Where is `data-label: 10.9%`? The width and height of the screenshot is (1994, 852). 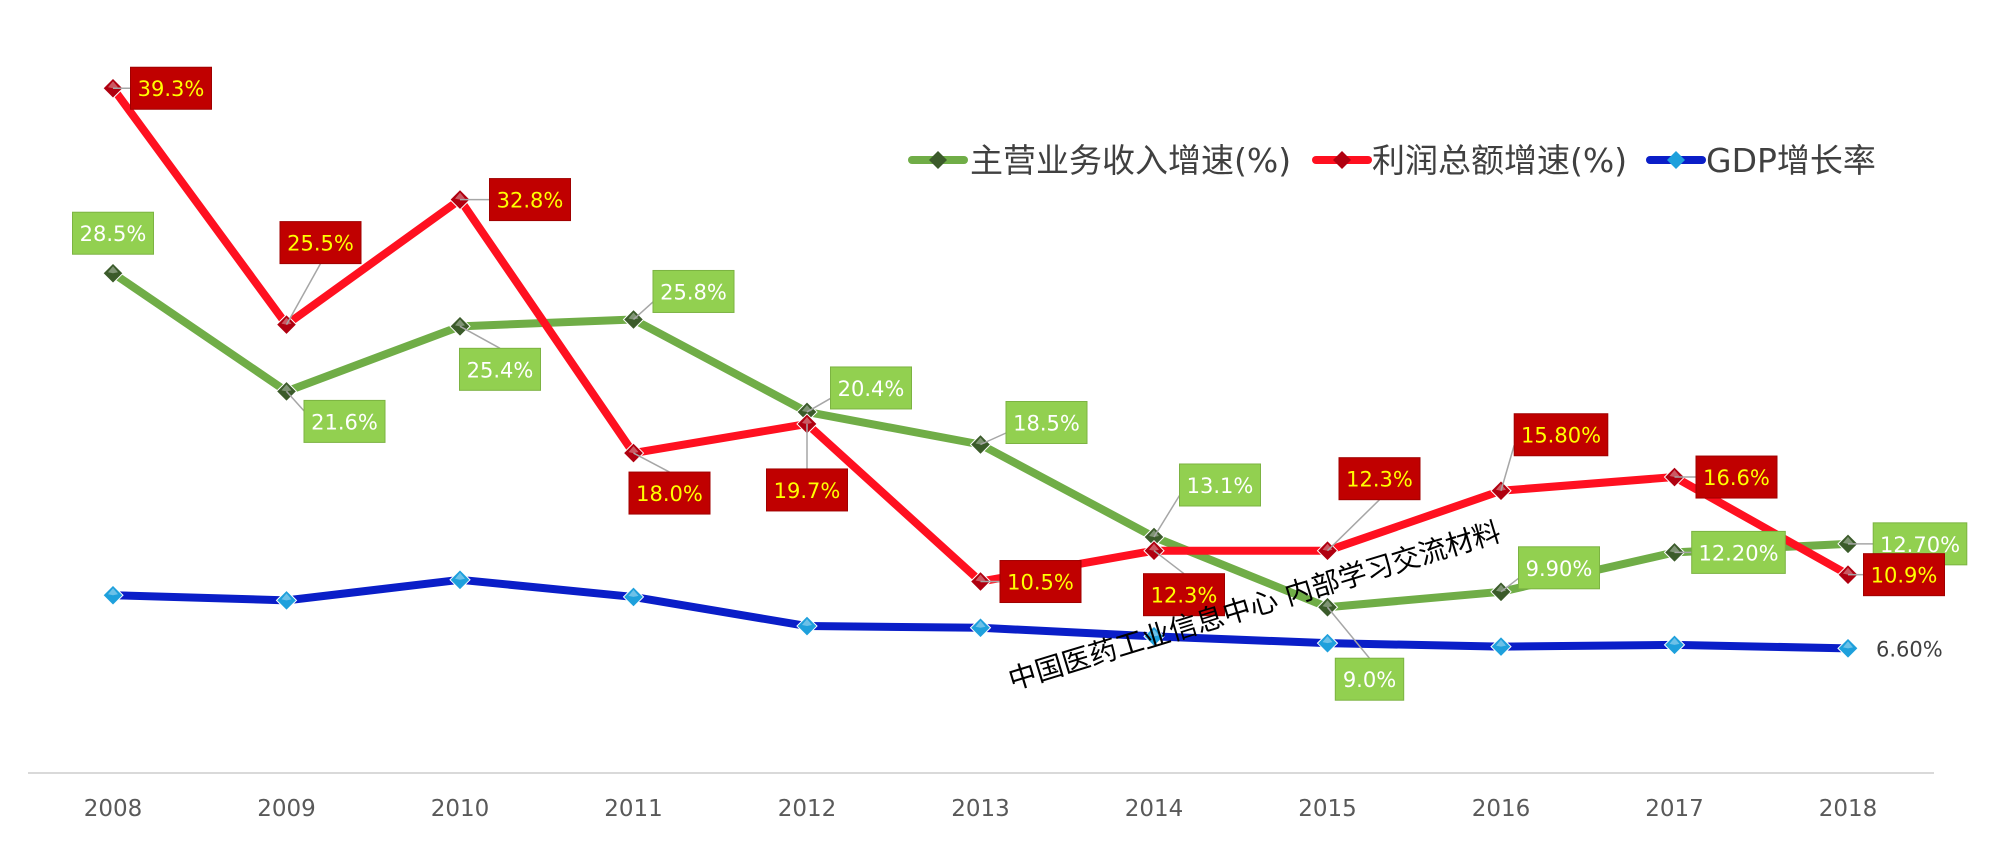
data-label: 10.9% is located at coordinates (1896, 575).